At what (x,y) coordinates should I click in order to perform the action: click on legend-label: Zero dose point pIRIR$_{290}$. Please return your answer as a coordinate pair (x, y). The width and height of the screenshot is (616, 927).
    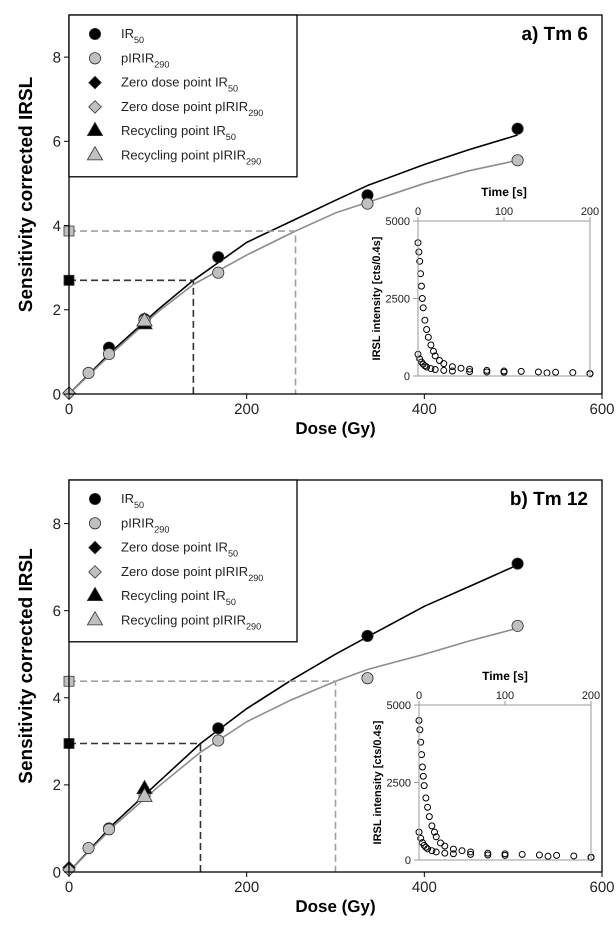
    Looking at the image, I should click on (192, 108).